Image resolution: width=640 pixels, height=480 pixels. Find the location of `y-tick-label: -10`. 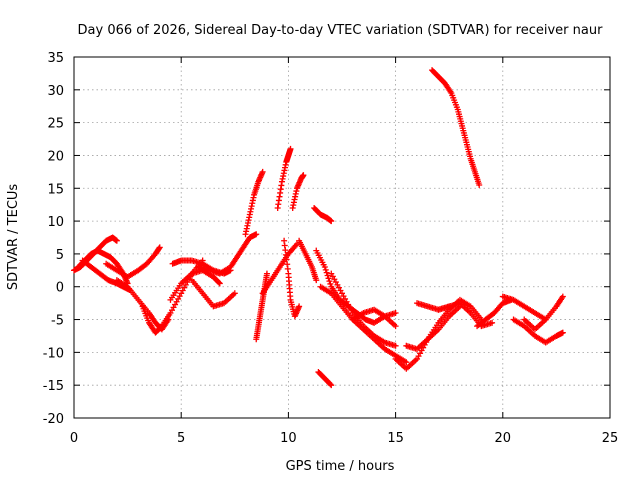

y-tick-label: -10 is located at coordinates (53, 353).